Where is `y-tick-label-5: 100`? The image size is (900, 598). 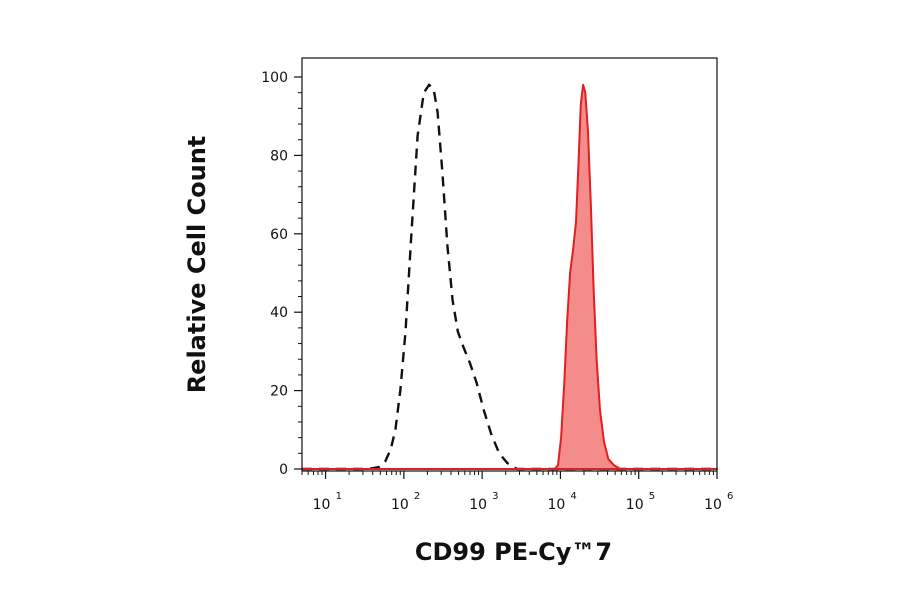
y-tick-label-5: 100 is located at coordinates (274, 78).